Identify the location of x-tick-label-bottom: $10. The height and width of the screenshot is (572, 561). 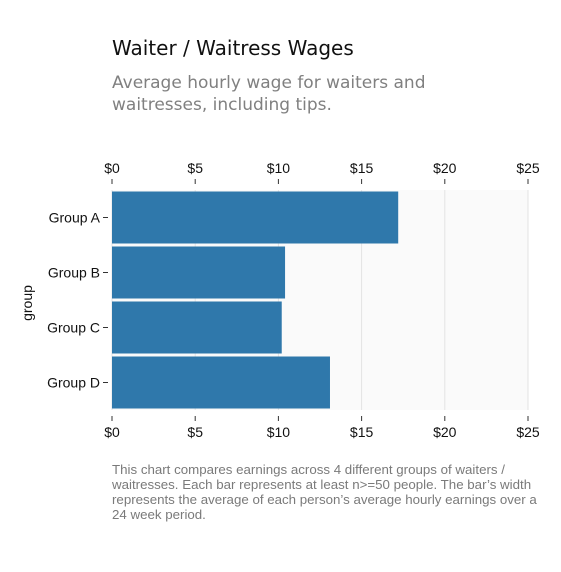
(279, 432).